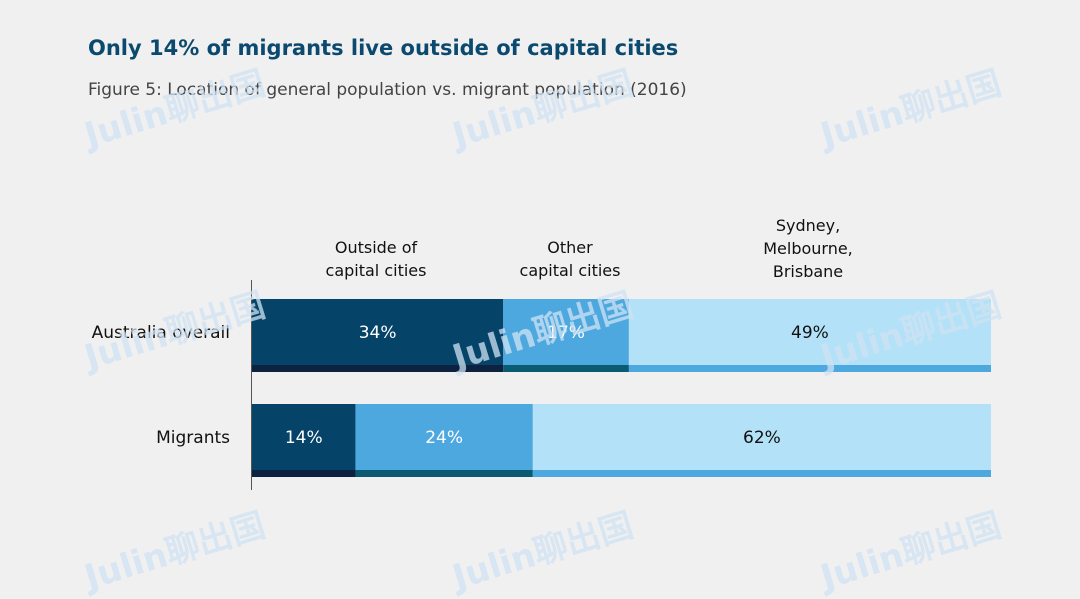  I want to click on bar-migrants-outside-of-capital-cities, so click(304, 437).